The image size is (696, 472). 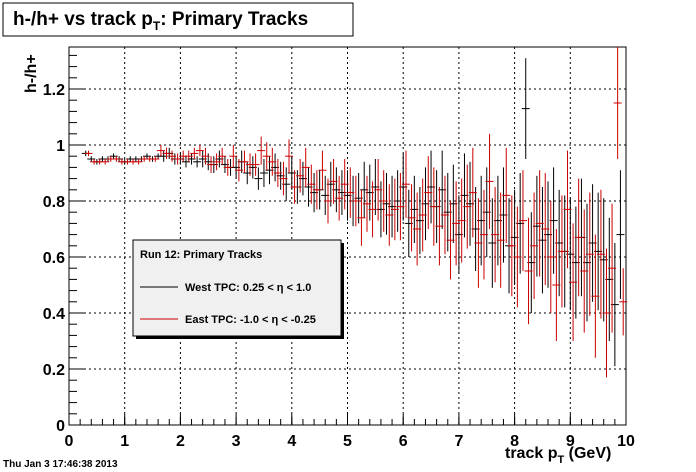 What do you see at coordinates (570, 441) in the screenshot?
I see `x-tick-label: 9` at bounding box center [570, 441].